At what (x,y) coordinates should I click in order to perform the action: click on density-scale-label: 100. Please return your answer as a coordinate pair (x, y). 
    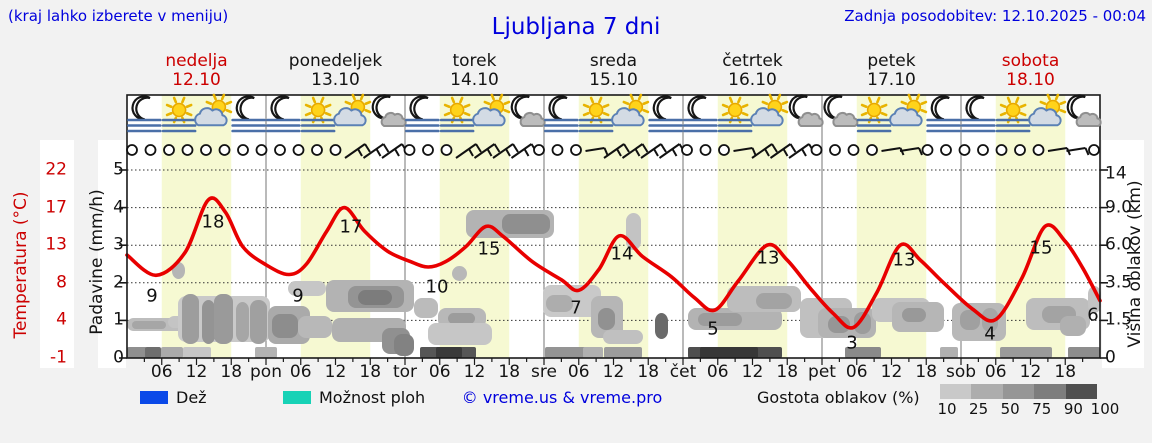
    Looking at the image, I should click on (1105, 409).